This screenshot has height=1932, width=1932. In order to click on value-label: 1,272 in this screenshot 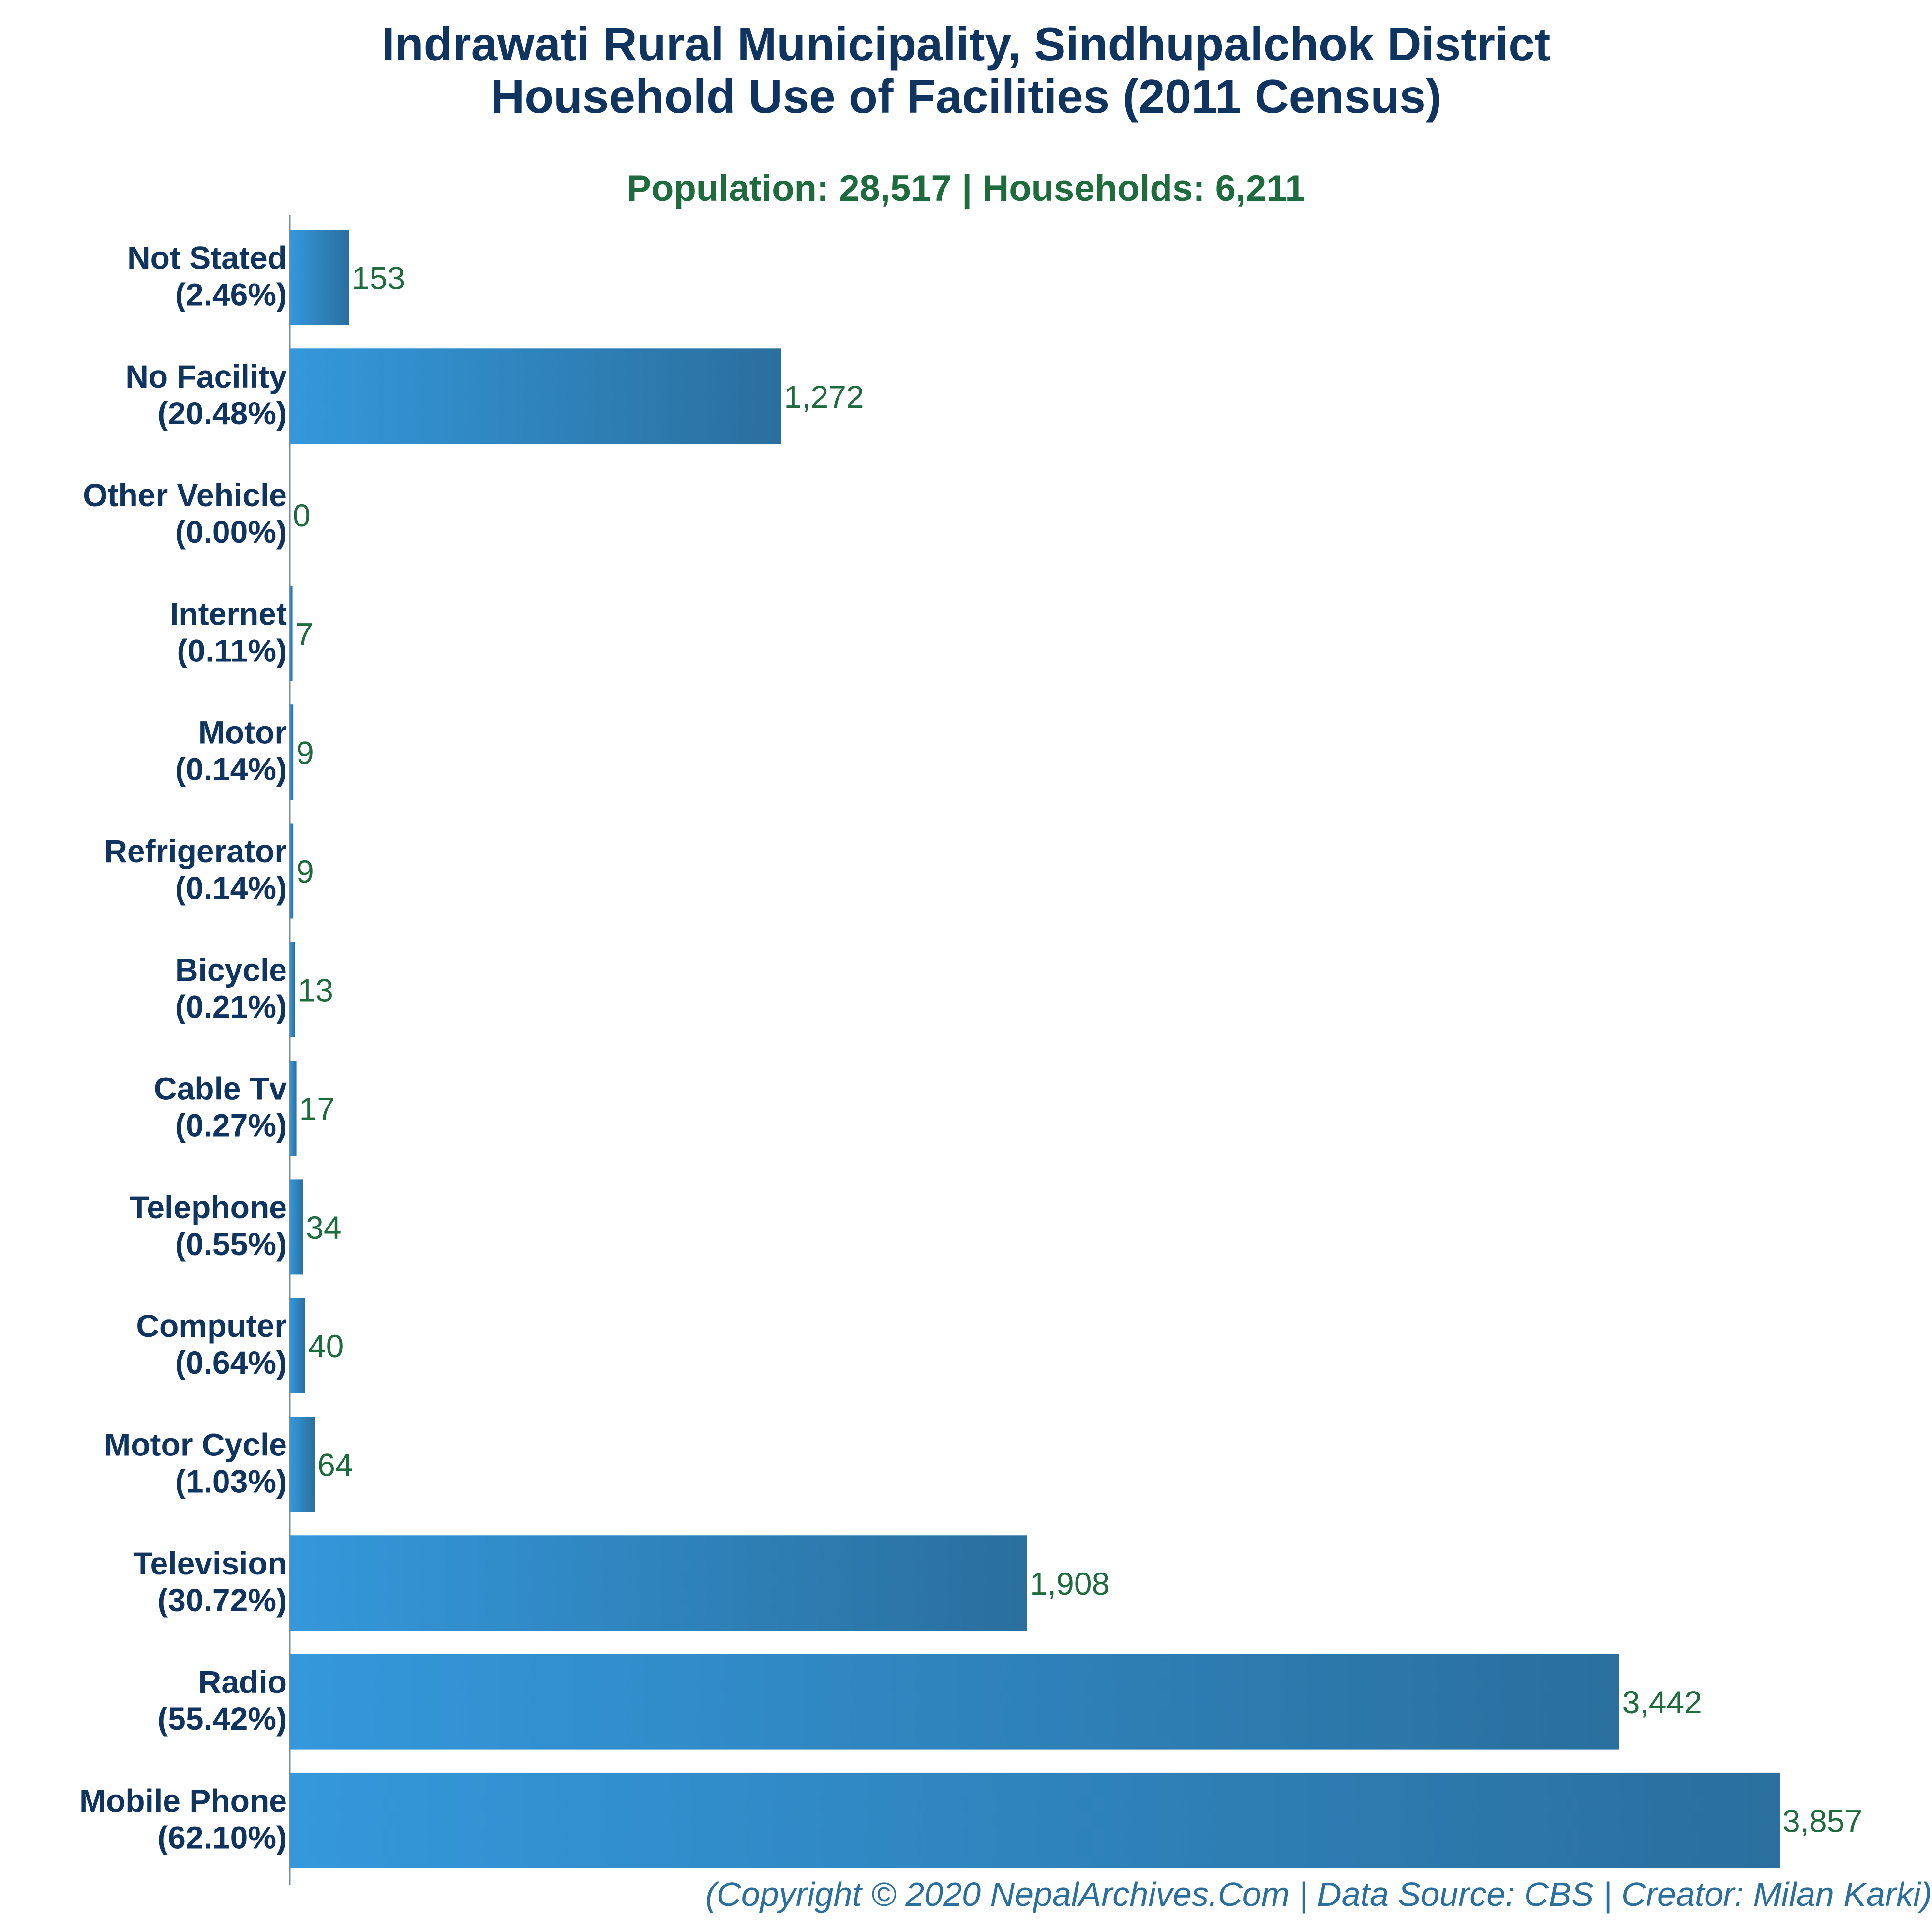, I will do `click(824, 397)`.